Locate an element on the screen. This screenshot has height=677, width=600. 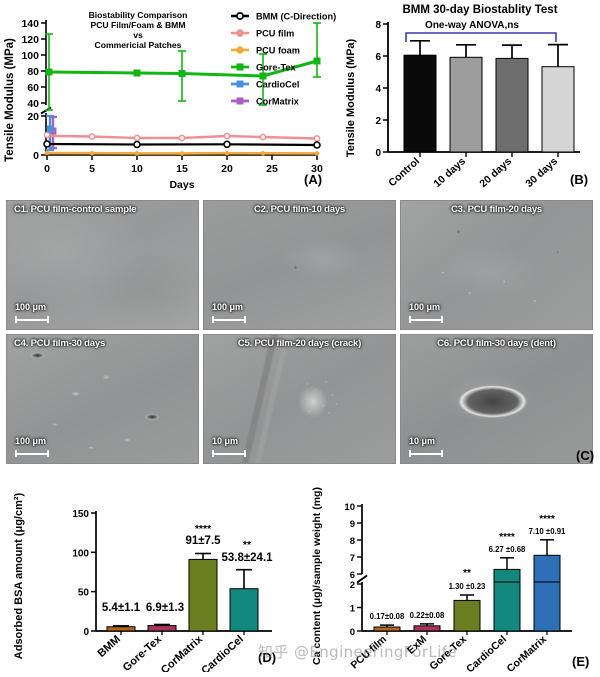
bar-30-days is located at coordinates (558, 109).